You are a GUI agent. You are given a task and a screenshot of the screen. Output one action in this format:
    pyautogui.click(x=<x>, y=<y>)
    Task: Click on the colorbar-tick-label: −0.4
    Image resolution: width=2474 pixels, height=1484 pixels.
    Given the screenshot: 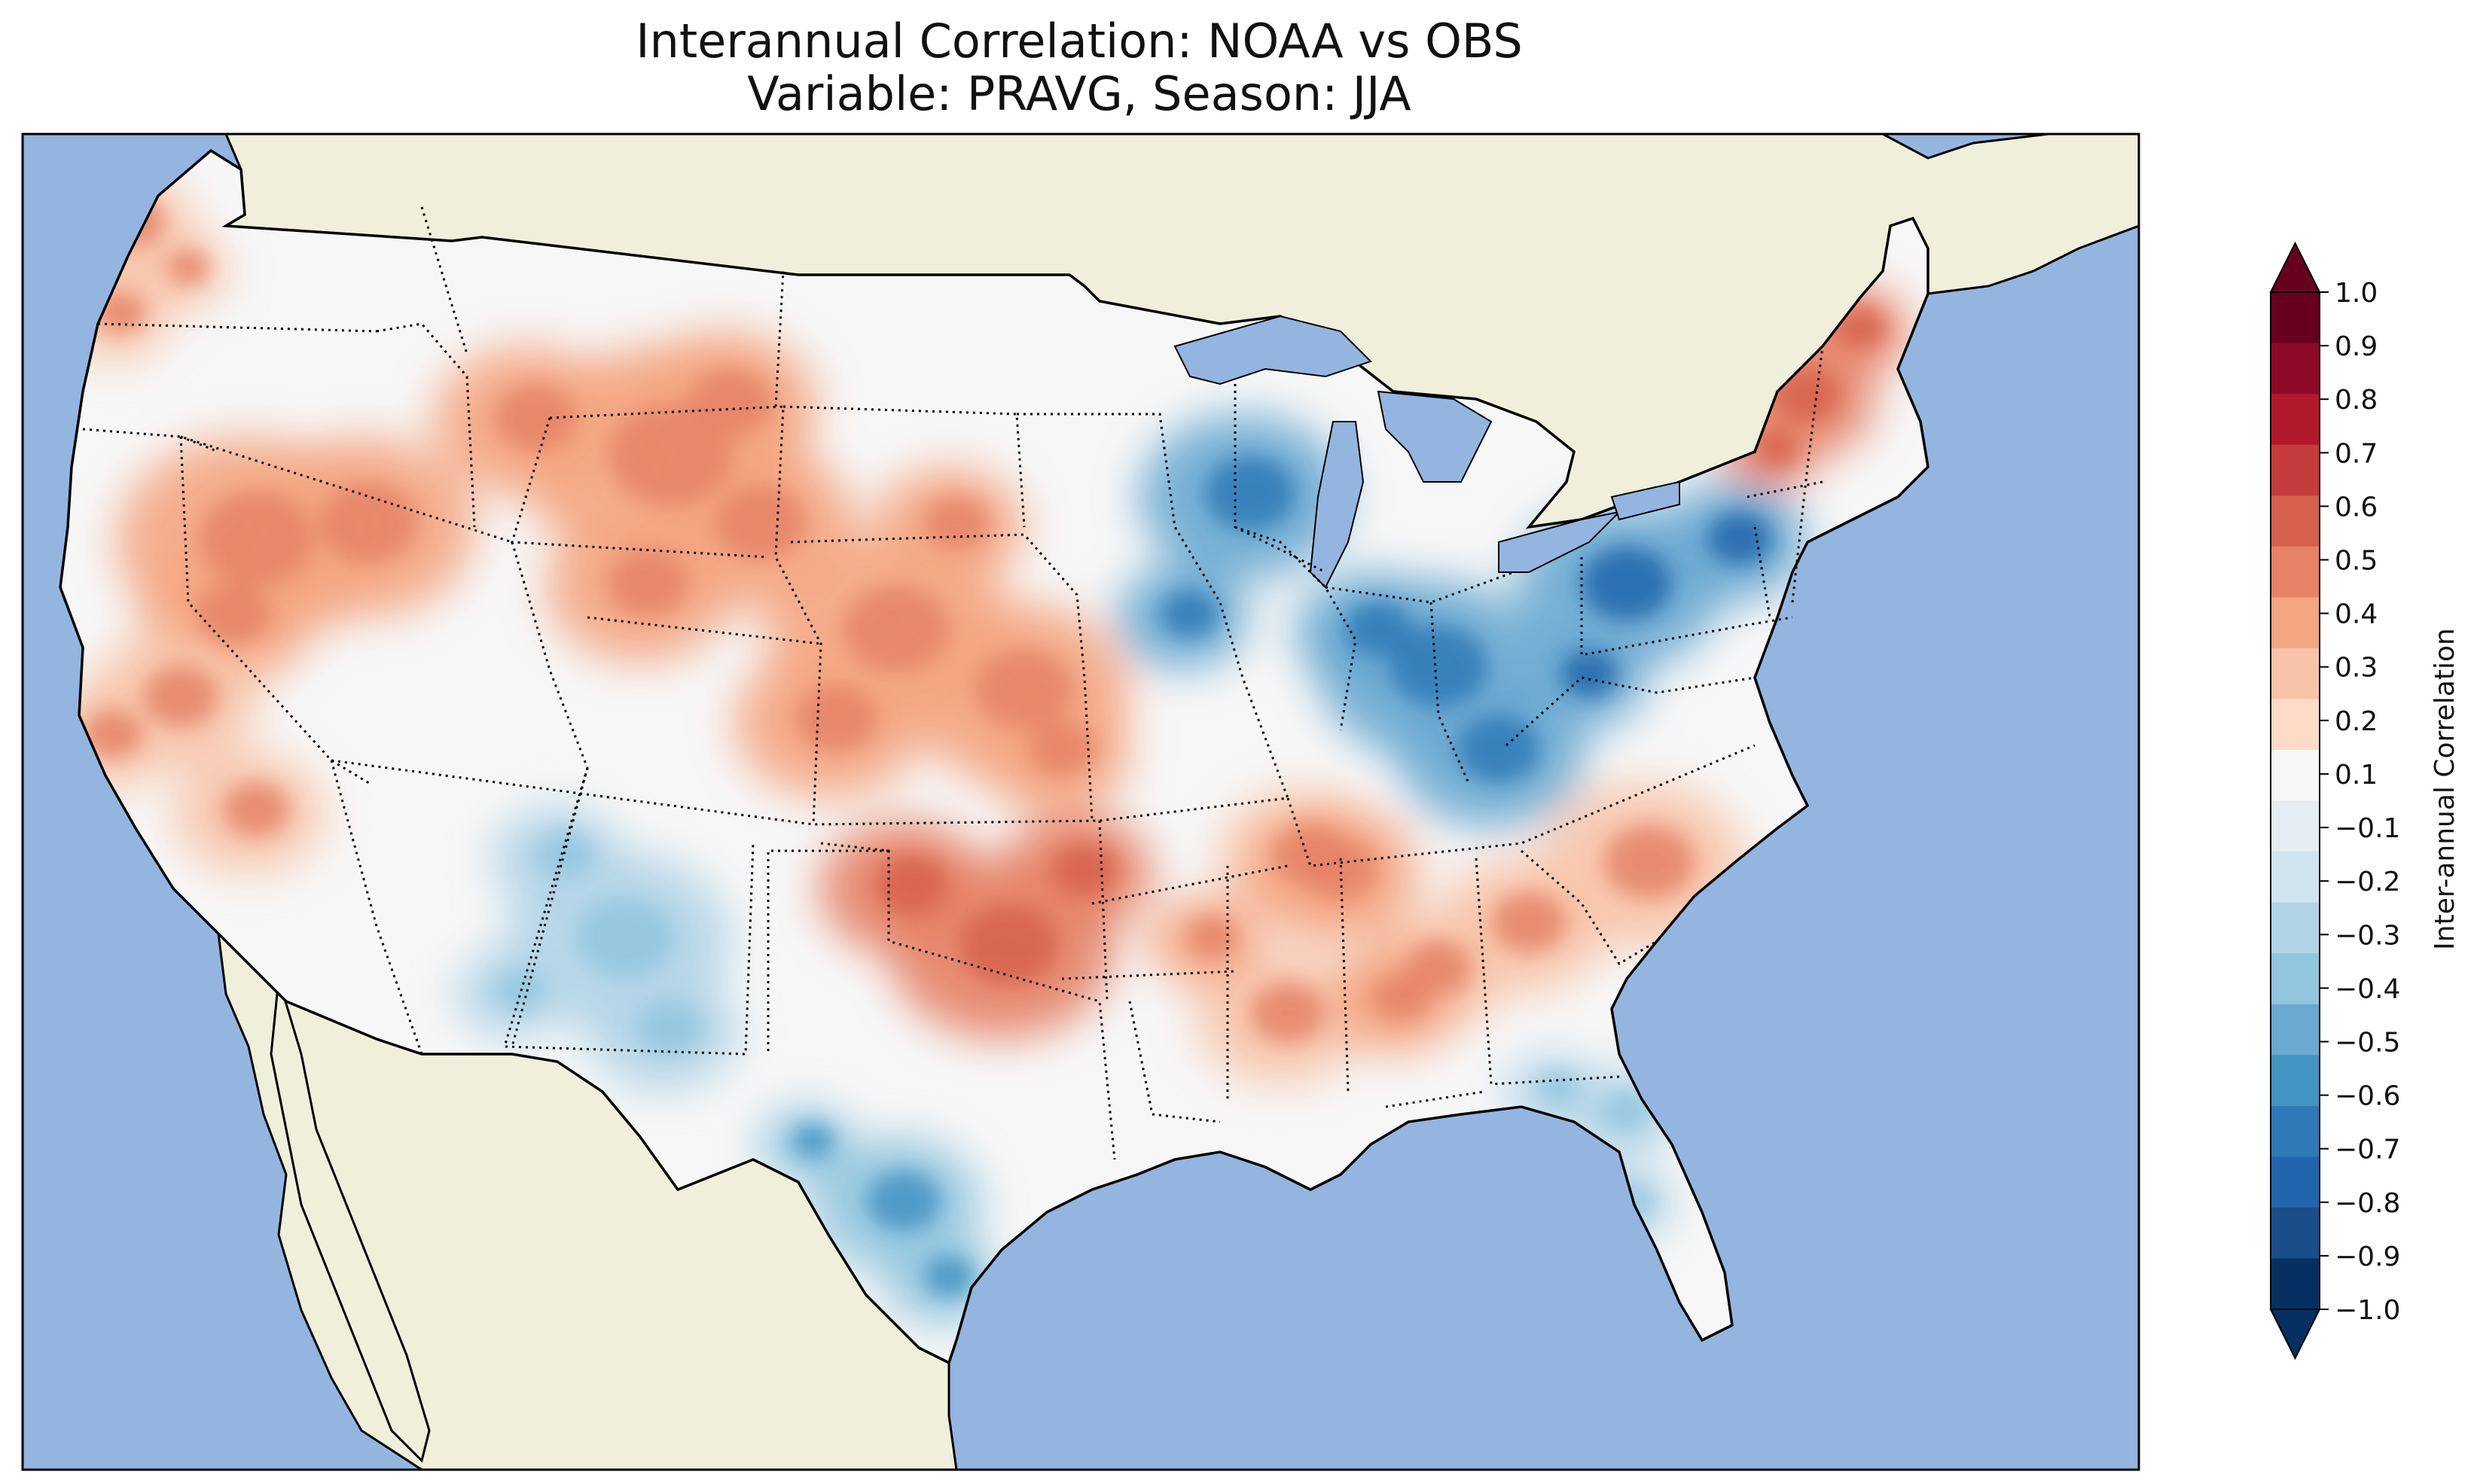 What is the action you would take?
    pyautogui.click(x=2367, y=989)
    